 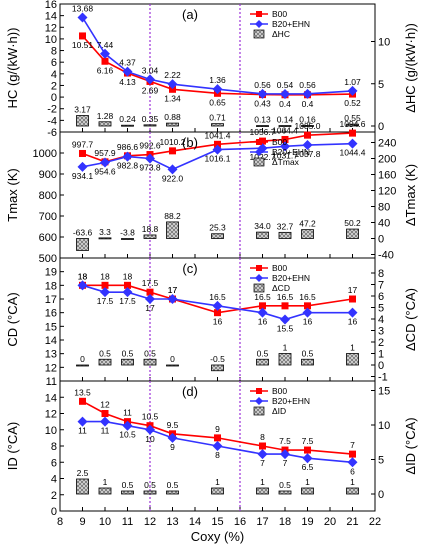 What do you see at coordinates (217, 102) in the screenshot?
I see `series-value-label: 0.65` at bounding box center [217, 102].